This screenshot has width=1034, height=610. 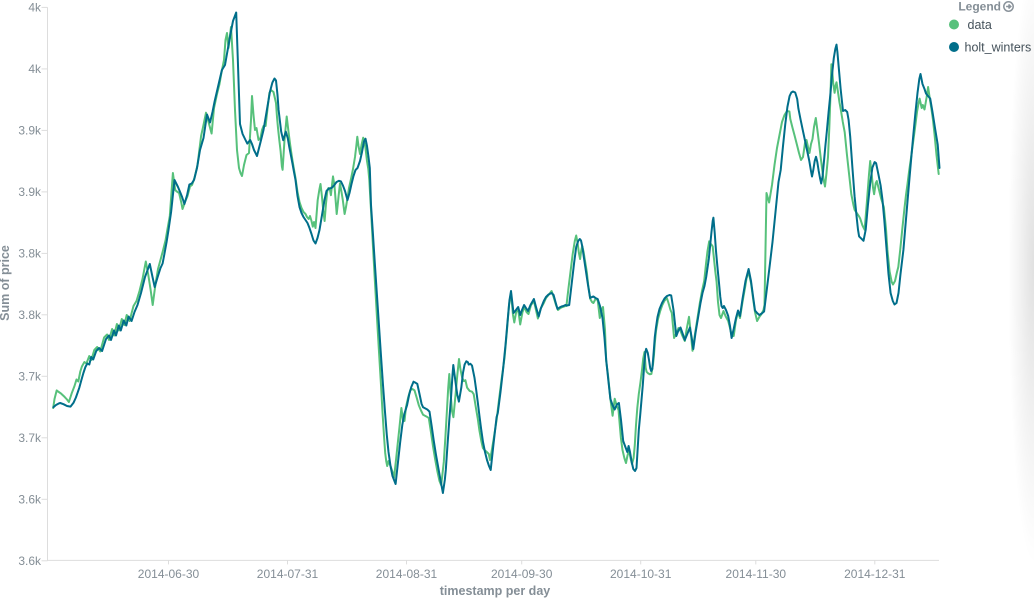 What do you see at coordinates (641, 574) in the screenshot?
I see `svg-text: 2014-10-31` at bounding box center [641, 574].